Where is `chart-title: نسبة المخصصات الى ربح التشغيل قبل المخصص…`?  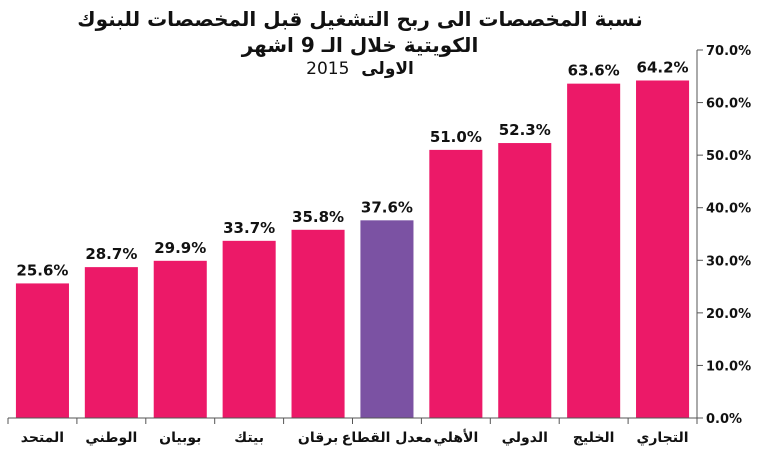
chart-title: نسبة المخصصات الى ربح التشغيل قبل المخصص… is located at coordinates (360, 43).